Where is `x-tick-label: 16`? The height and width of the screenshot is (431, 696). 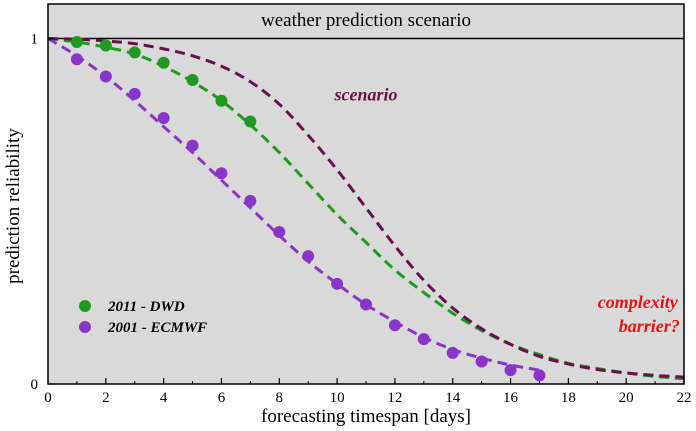 x-tick-label: 16 is located at coordinates (511, 398).